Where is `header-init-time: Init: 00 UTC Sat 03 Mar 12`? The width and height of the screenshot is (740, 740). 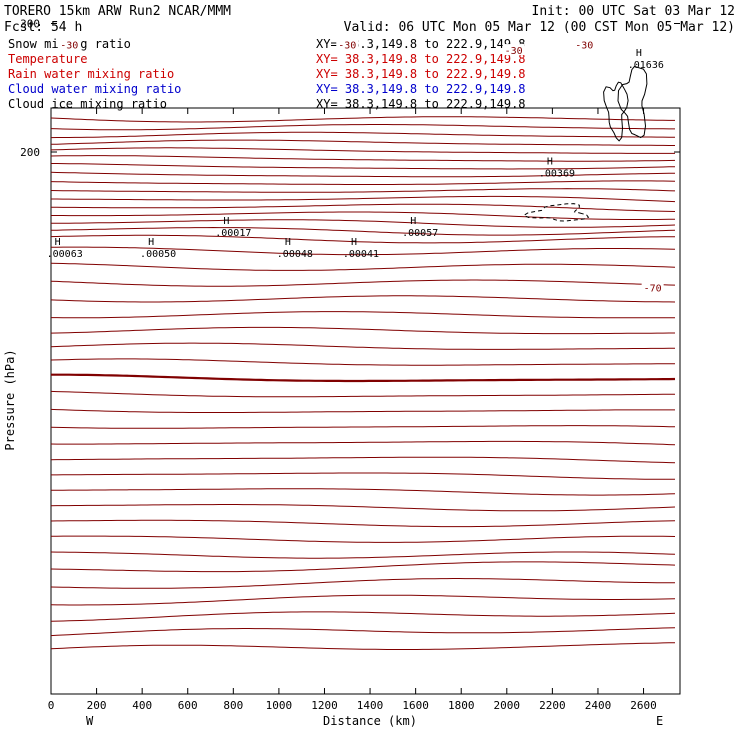 header-init-time: Init: 00 UTC Sat 03 Mar 12 is located at coordinates (634, 11).